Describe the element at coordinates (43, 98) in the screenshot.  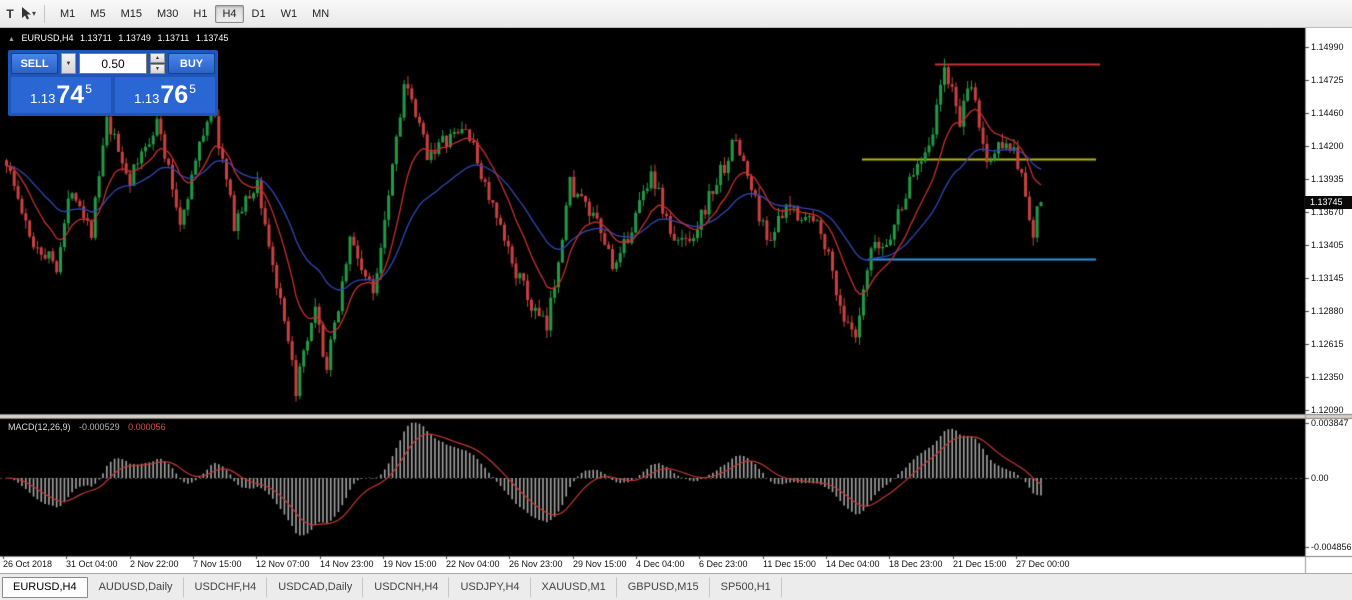
I see `bid-big-figure: 1.13` at that location.